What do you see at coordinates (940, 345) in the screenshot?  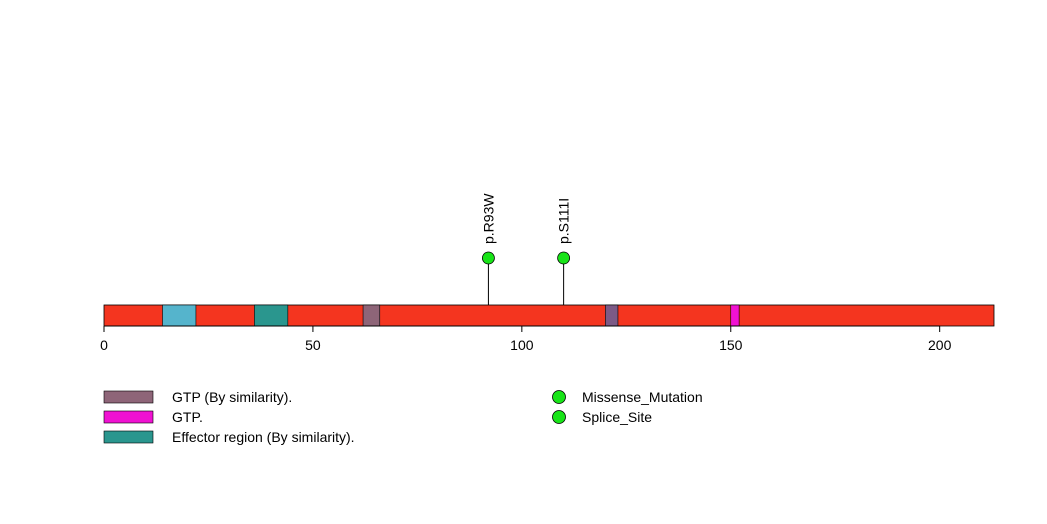 I see `x-tick-label-4: 200` at bounding box center [940, 345].